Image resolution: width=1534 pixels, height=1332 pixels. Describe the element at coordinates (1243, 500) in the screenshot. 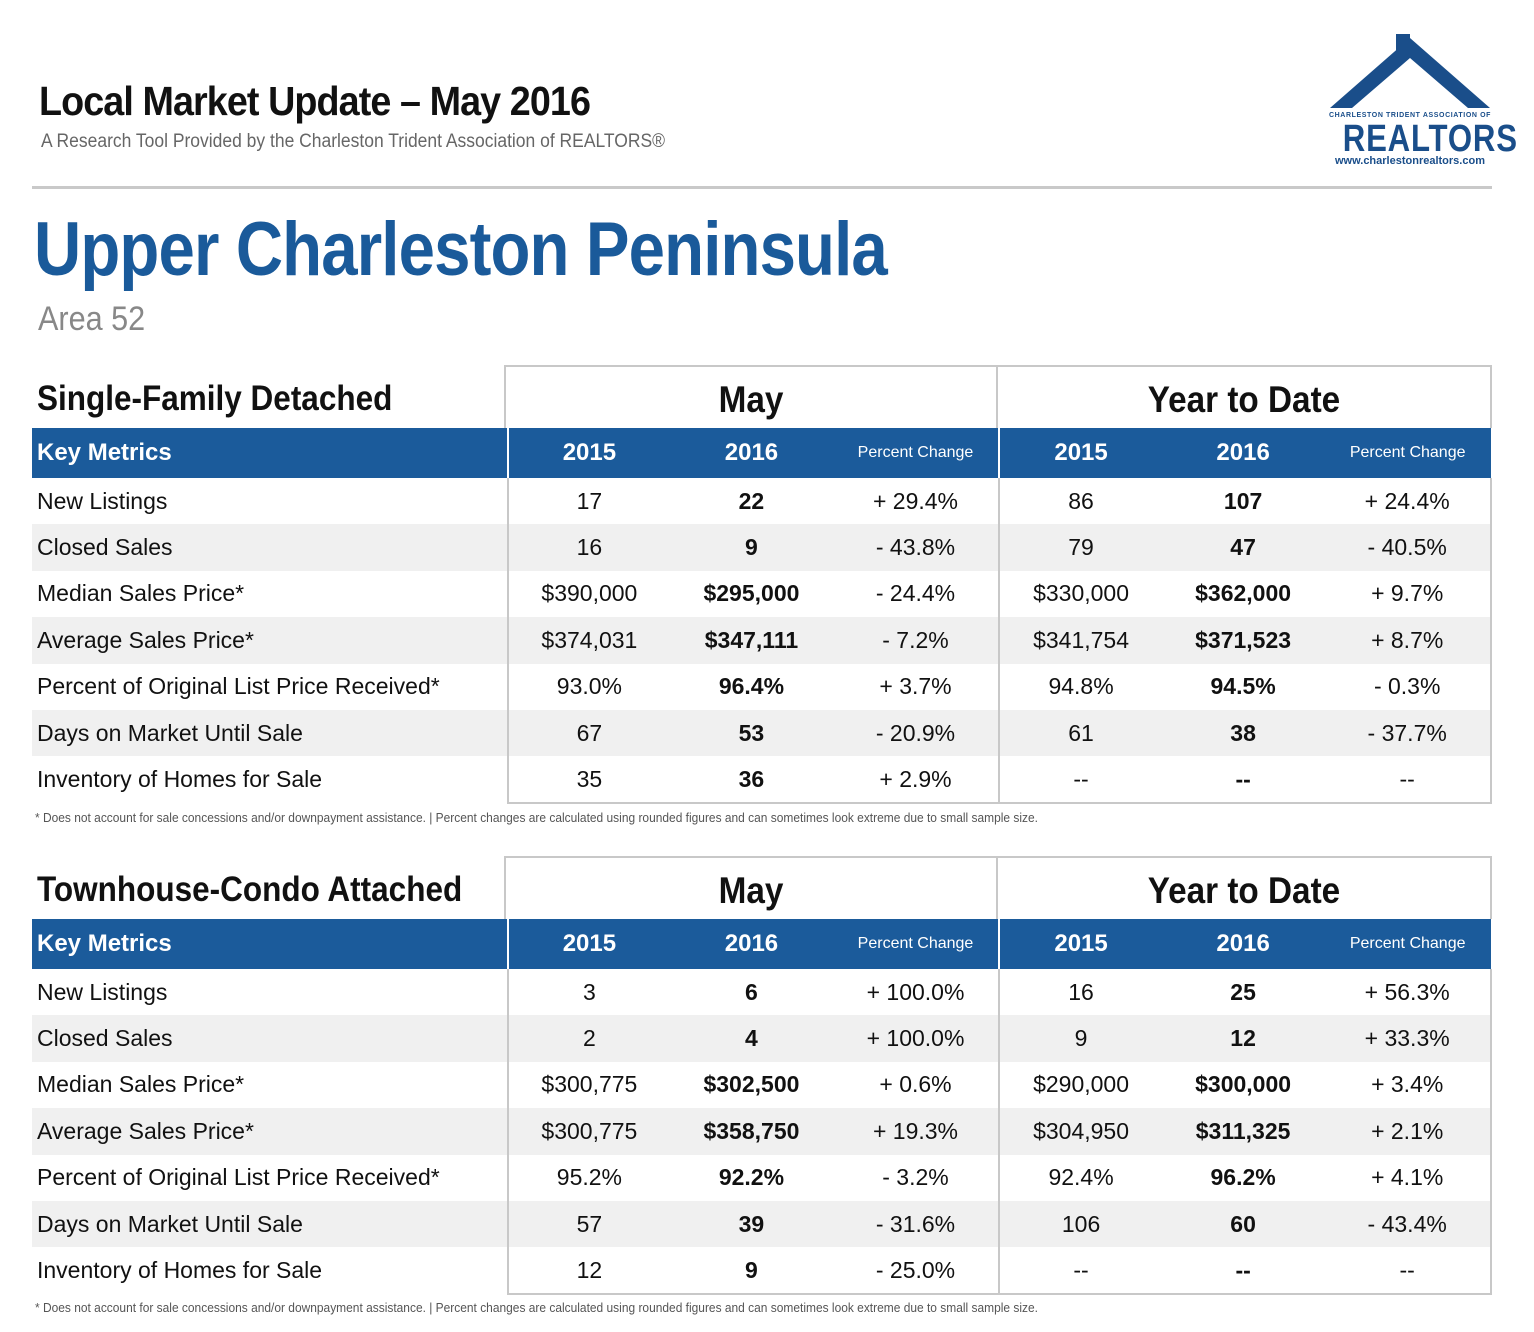

I see `cell-ytd-2016: 107` at that location.